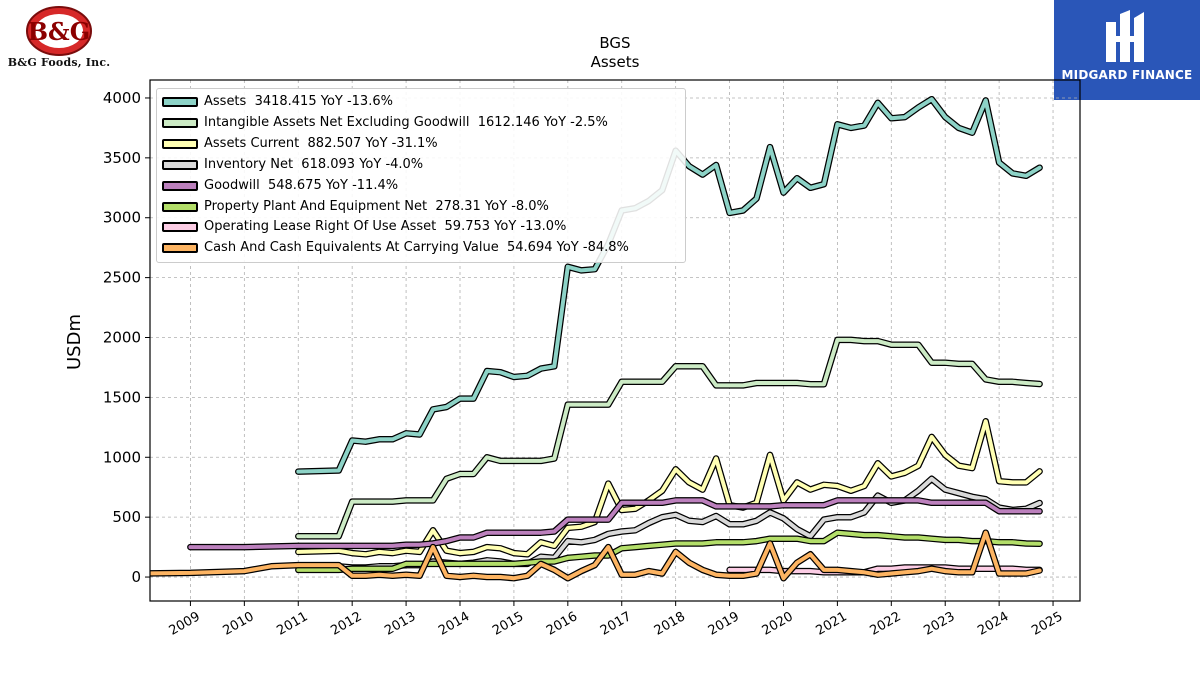 The image size is (1200, 675). I want to click on legend-label: Inventory Net 618.093 YoY -4.0%, so click(314, 164).